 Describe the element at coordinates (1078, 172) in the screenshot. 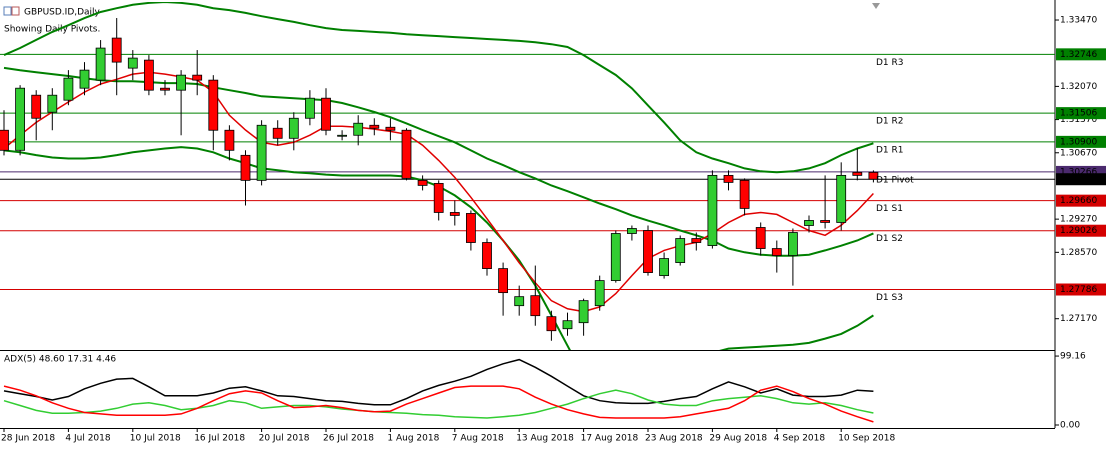

I see `price-box-label: 1.30266` at that location.